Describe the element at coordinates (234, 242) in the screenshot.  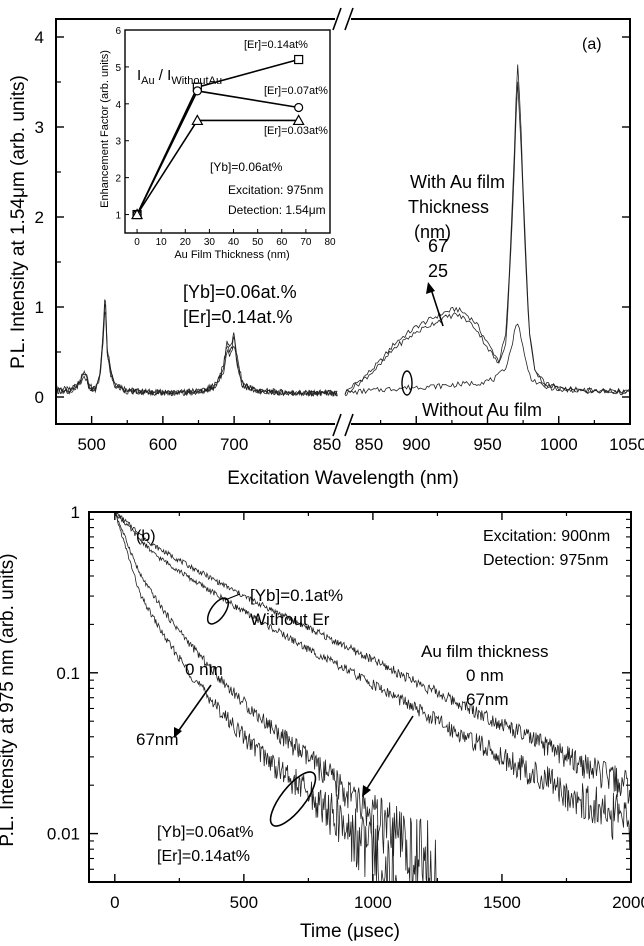
I see `inset-x-tick-label: 40` at that location.